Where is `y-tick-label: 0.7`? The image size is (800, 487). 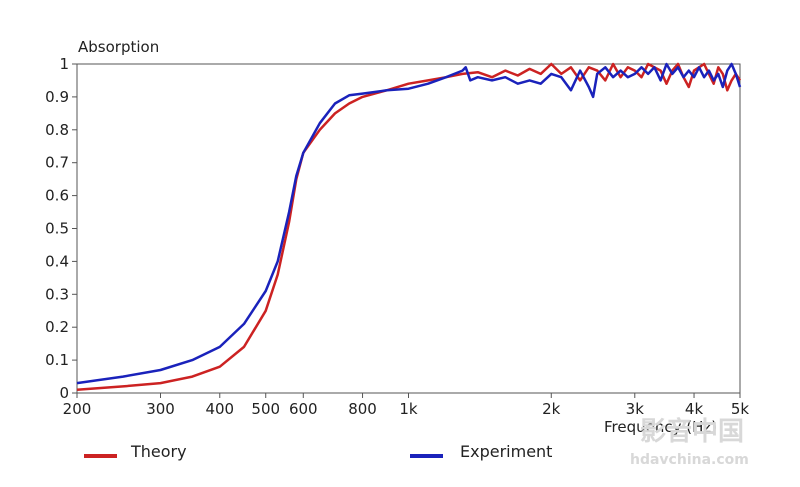 y-tick-label: 0.7 is located at coordinates (57, 163).